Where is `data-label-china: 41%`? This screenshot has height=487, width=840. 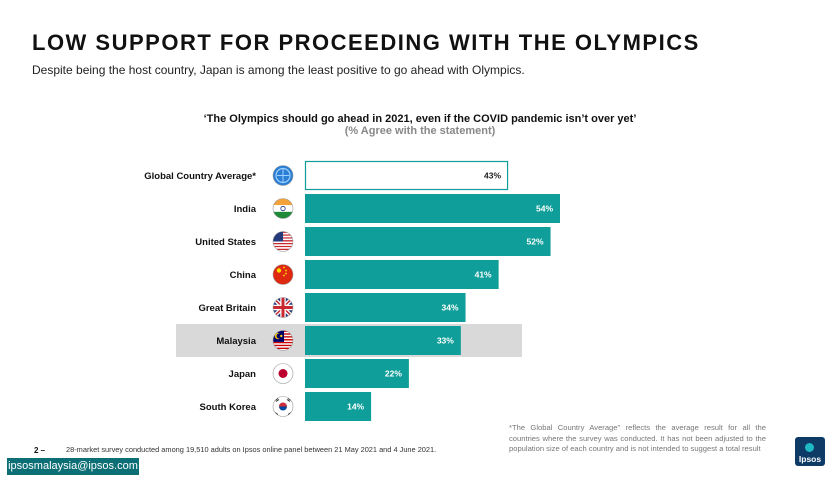
data-label-china: 41% is located at coordinates (483, 275).